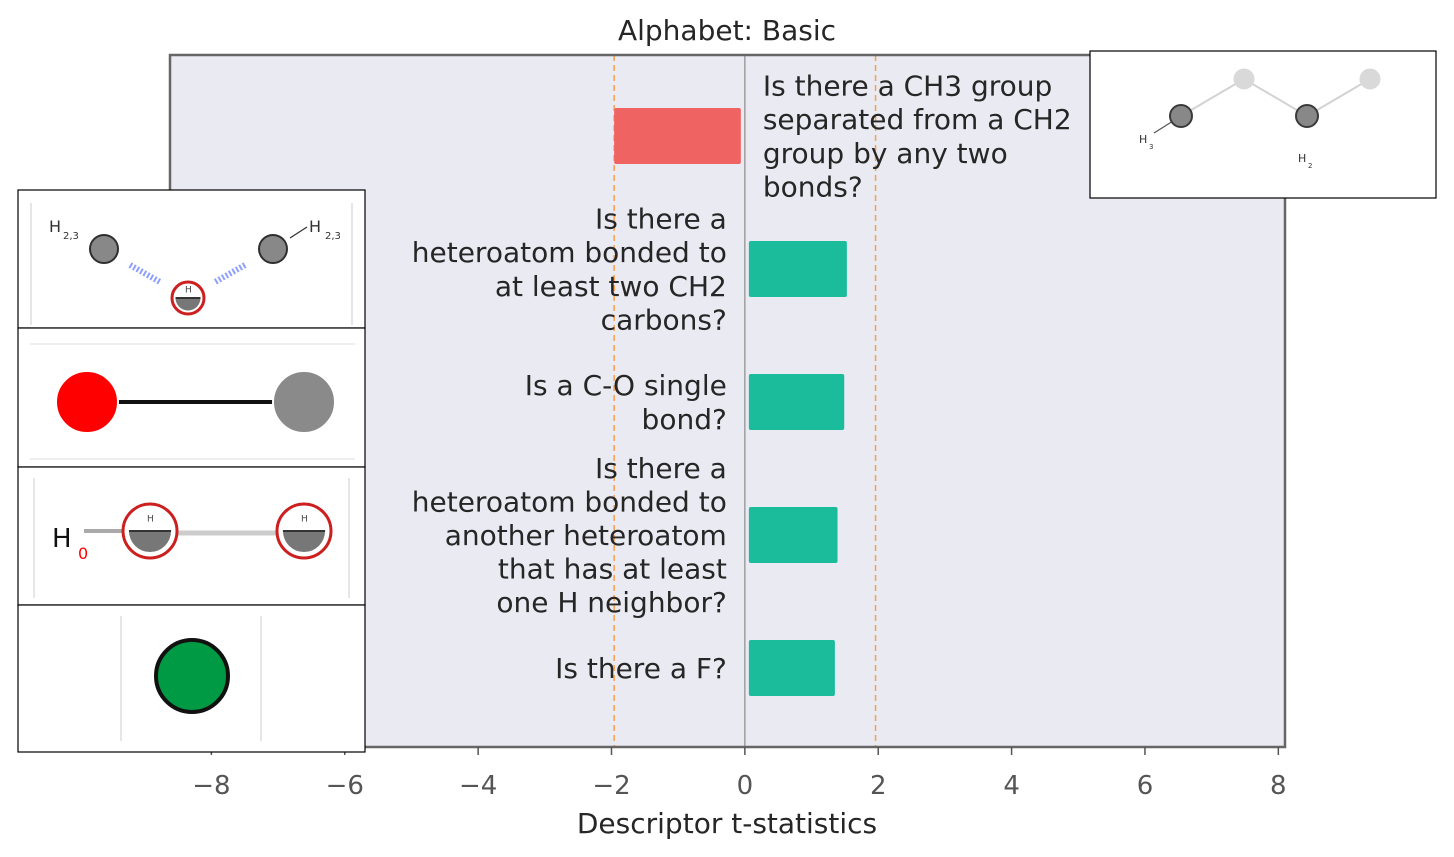 Image resolution: width=1454 pixels, height=857 pixels. Describe the element at coordinates (1278, 786) in the screenshot. I see `x-tick-label: 8` at that location.